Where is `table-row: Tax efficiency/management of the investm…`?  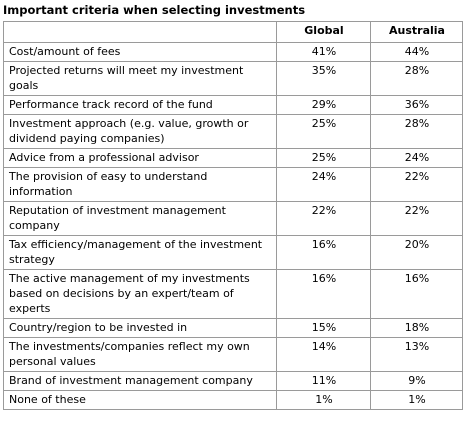
table-row: Tax efficiency/management of the investm… is located at coordinates (233, 252).